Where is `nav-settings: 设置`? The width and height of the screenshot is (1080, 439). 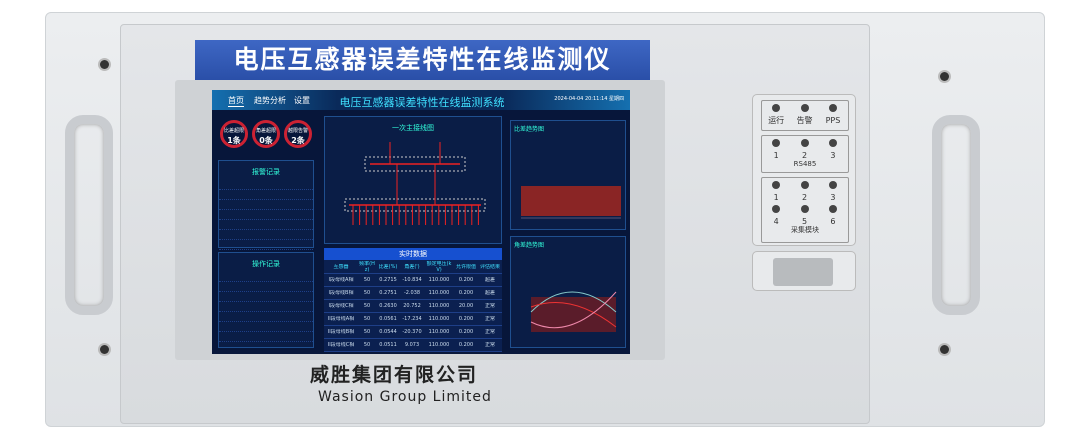 nav-settings: 设置 is located at coordinates (302, 100).